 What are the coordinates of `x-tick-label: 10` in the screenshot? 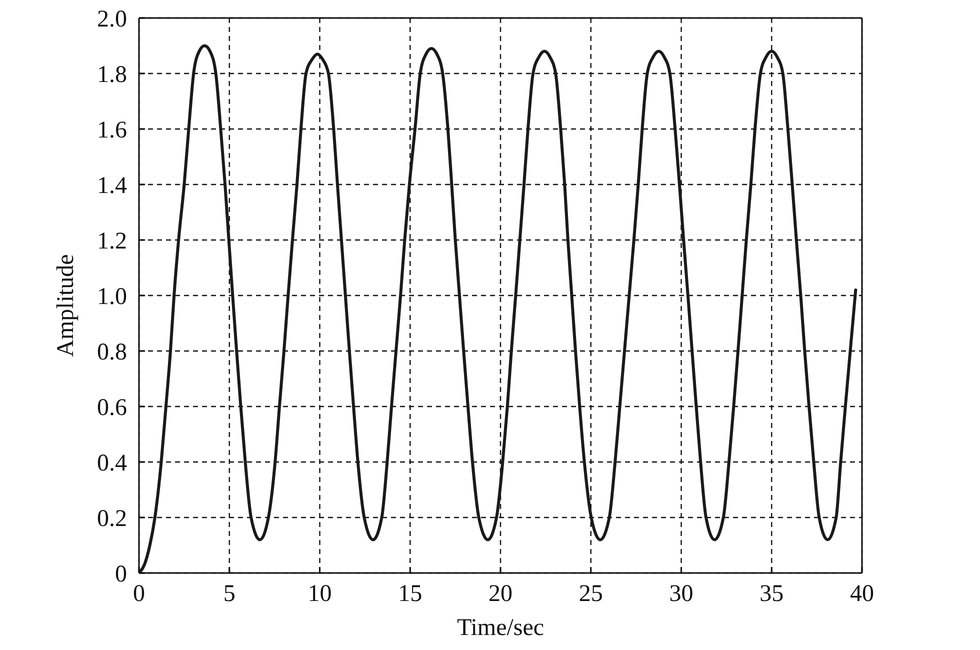 It's located at (320, 594).